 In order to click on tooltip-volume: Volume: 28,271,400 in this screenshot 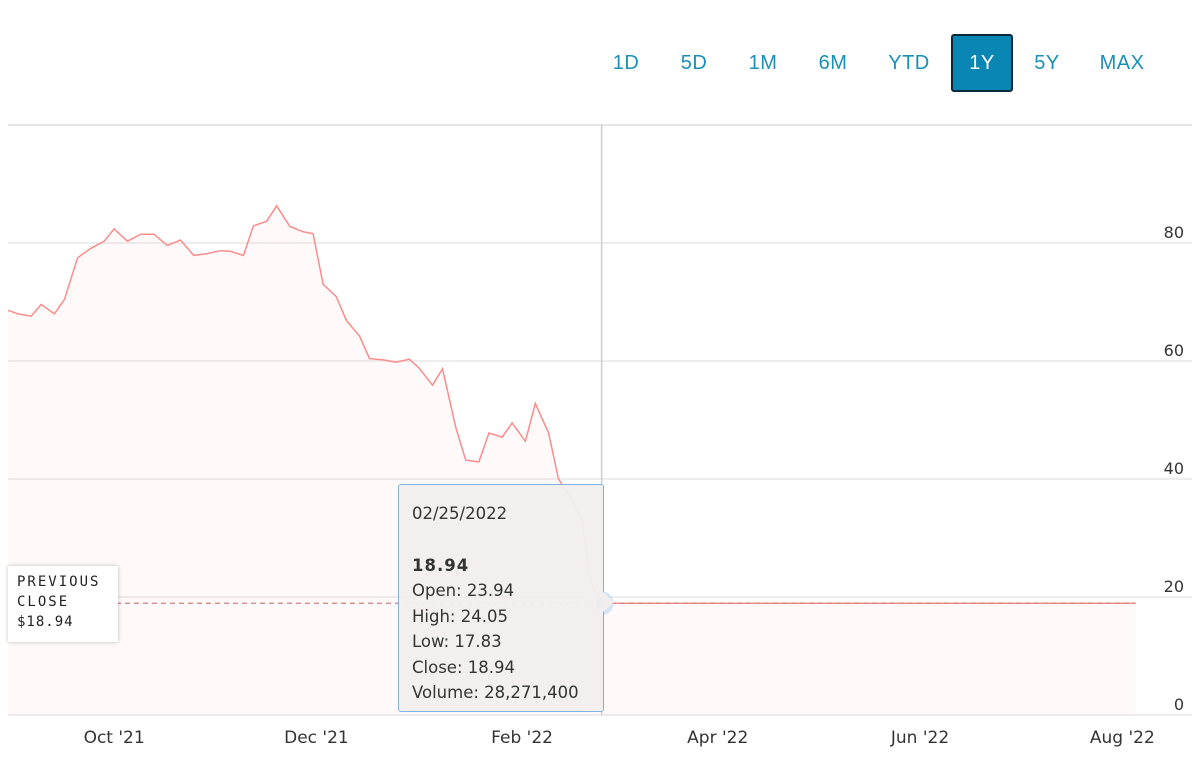, I will do `click(495, 692)`.